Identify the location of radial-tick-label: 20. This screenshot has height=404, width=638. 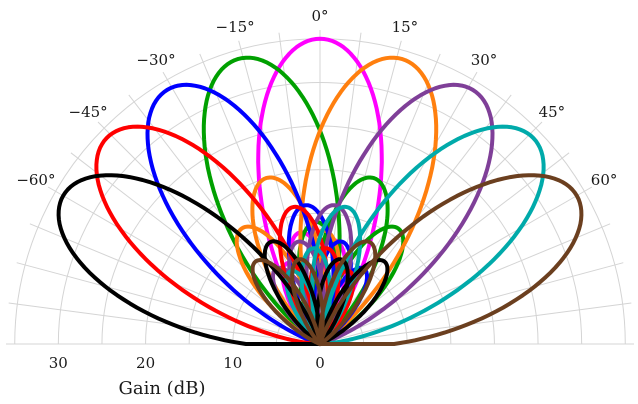
(145, 363).